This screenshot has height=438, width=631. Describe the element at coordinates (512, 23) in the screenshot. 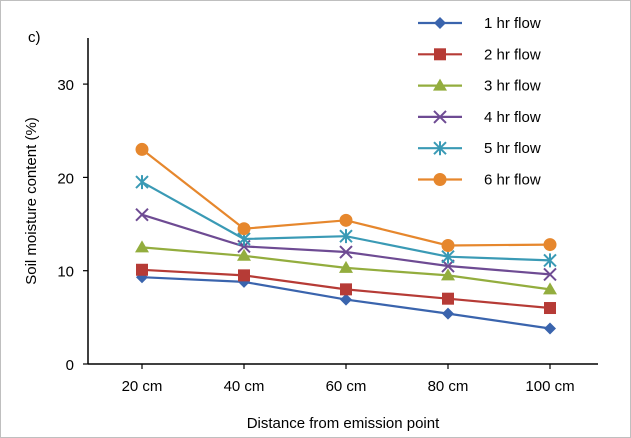

I see `legend-label: 1 hr flow` at that location.